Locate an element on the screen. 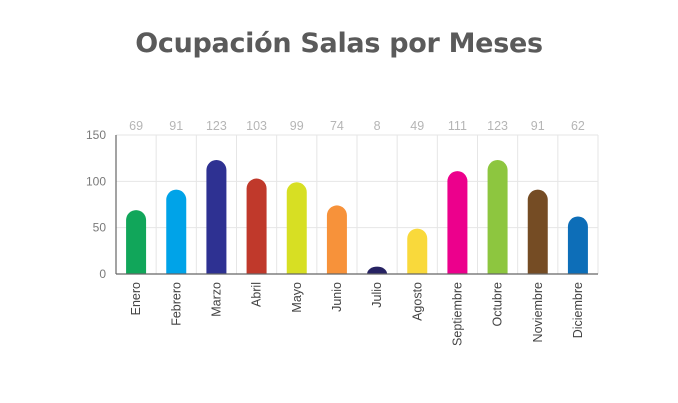 Image resolution: width=678 pixels, height=403 pixels. bar-octubre is located at coordinates (497, 217).